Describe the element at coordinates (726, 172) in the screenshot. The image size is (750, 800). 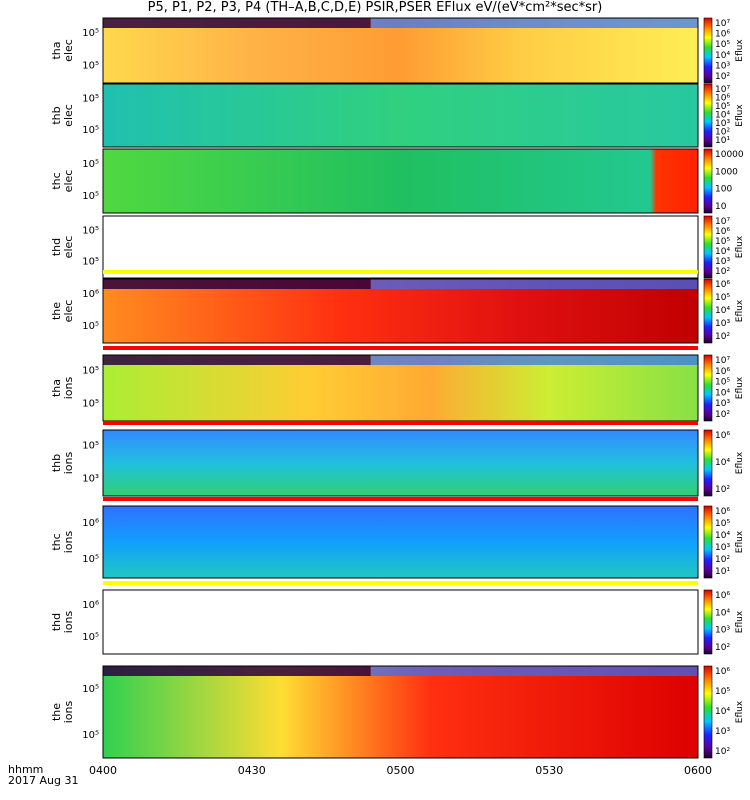
I see `colorbar-tick-label: 1000` at that location.